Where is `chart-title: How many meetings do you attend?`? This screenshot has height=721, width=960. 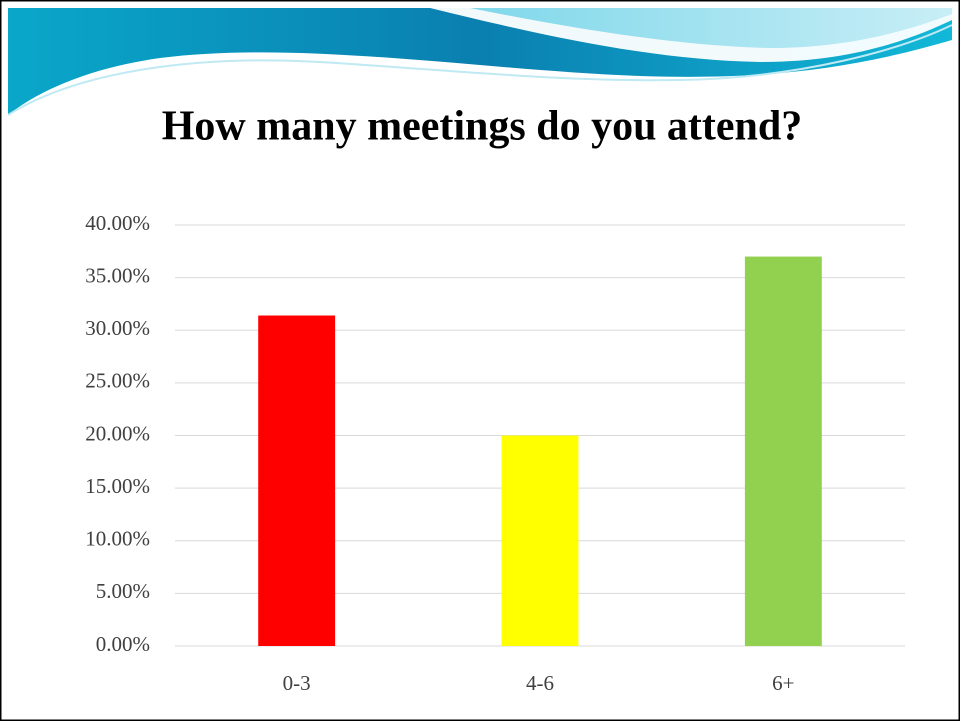
chart-title: How many meetings do you attend? is located at coordinates (482, 127).